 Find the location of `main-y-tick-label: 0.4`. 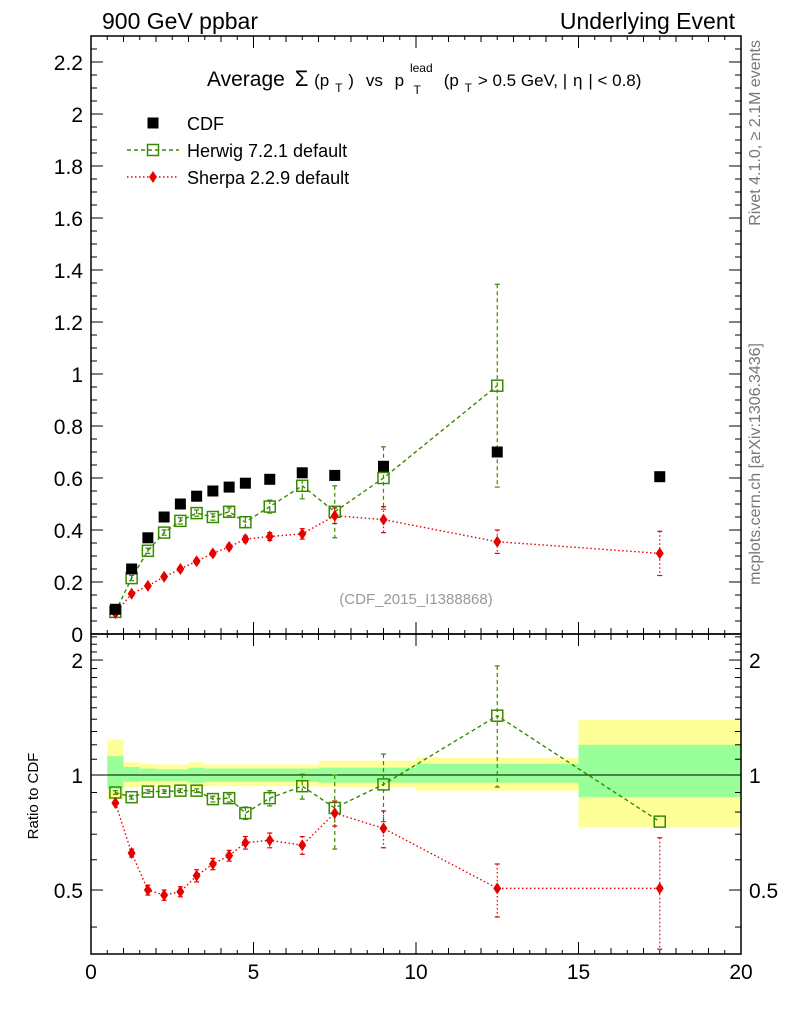

main-y-tick-label: 0.4 is located at coordinates (69, 531).